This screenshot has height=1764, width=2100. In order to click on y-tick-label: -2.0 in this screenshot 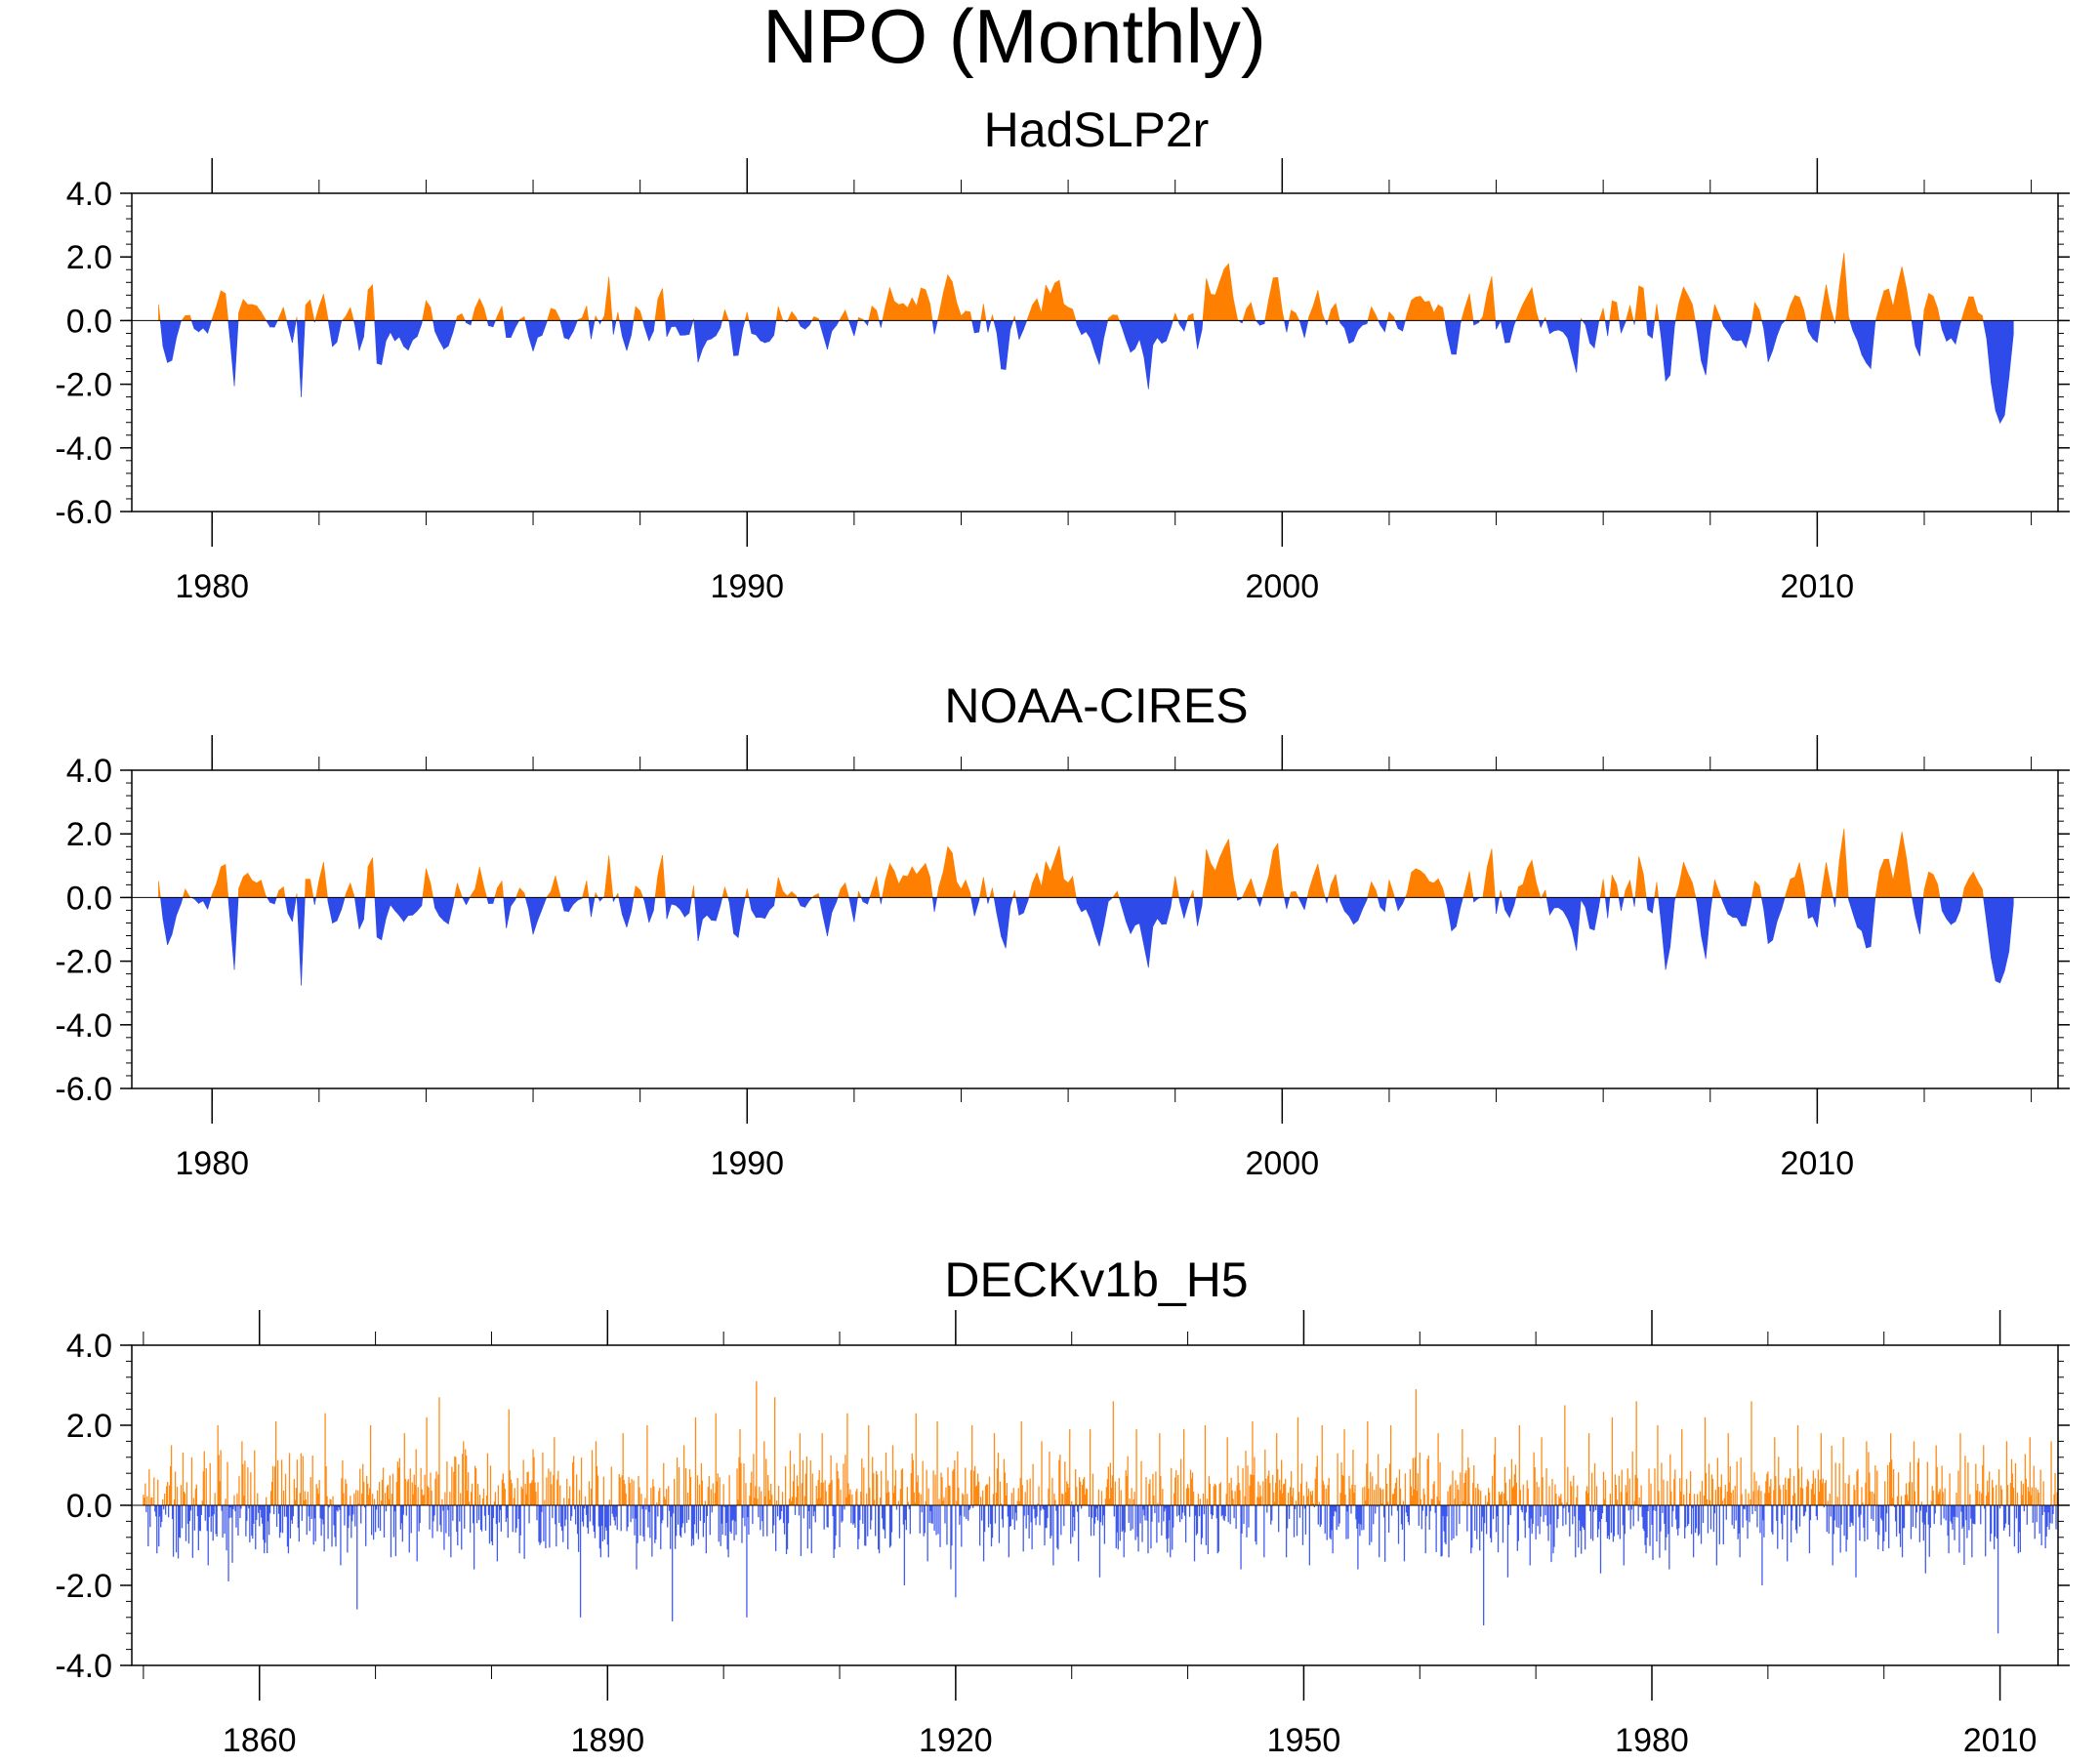, I will do `click(83, 385)`.